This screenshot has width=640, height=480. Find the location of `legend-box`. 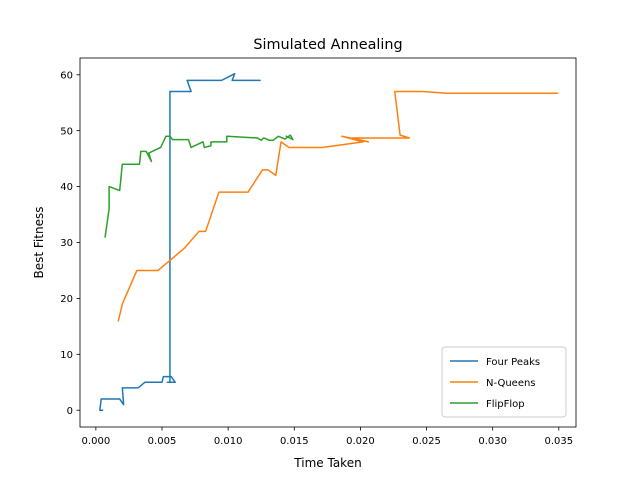

legend-box is located at coordinates (504, 382).